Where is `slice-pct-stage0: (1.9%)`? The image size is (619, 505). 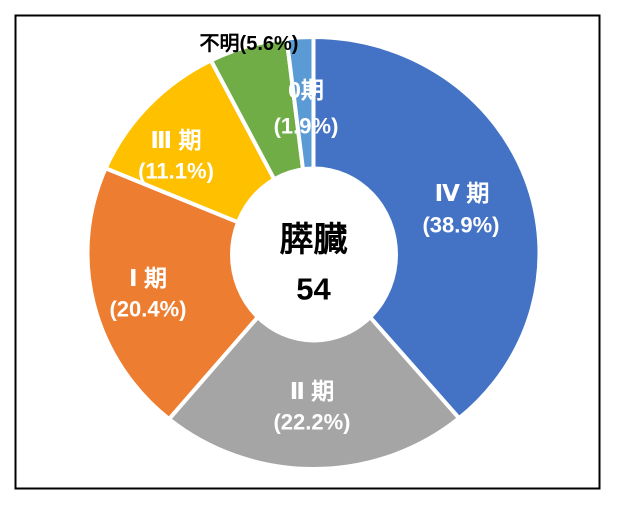 slice-pct-stage0: (1.9%) is located at coordinates (306, 126).